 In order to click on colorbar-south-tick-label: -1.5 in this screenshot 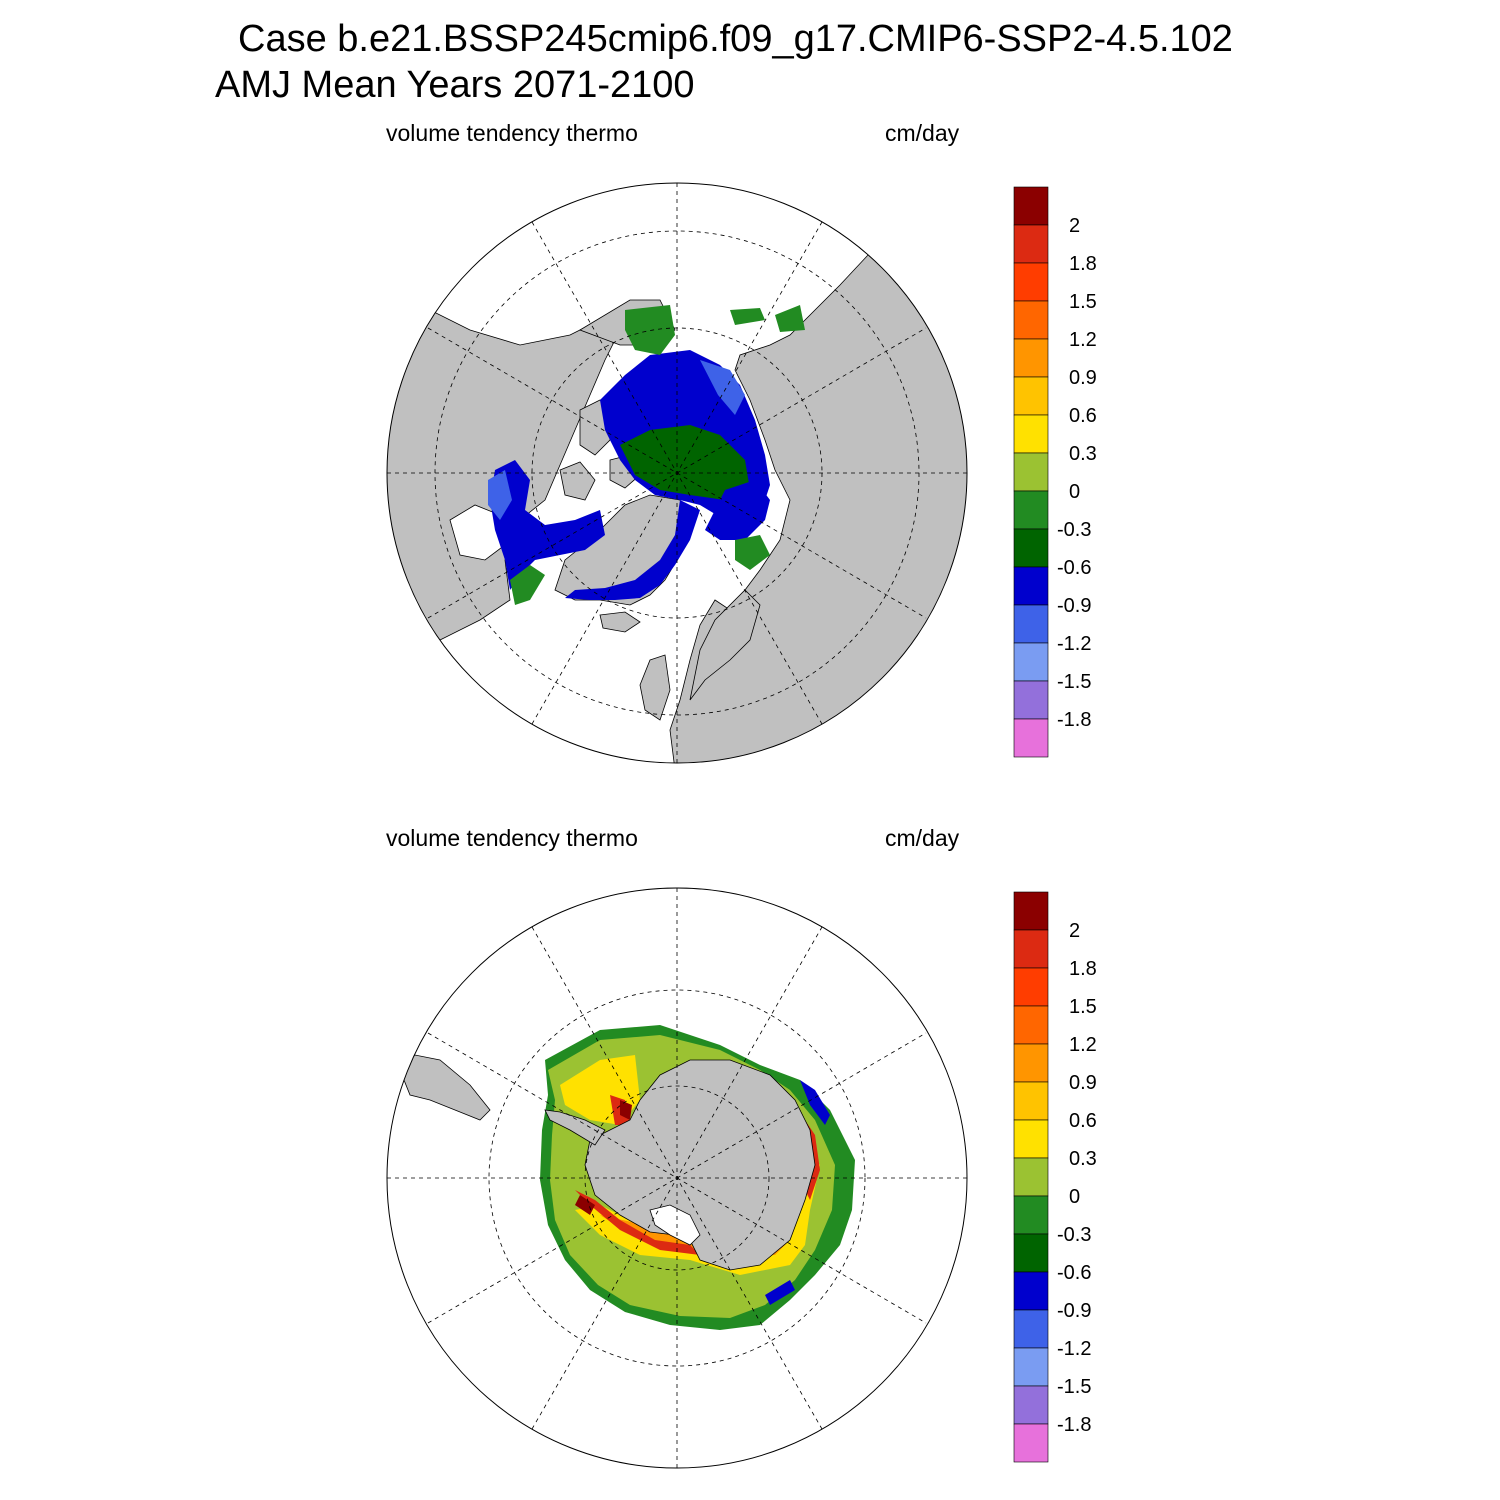, I will do `click(1074, 1387)`.